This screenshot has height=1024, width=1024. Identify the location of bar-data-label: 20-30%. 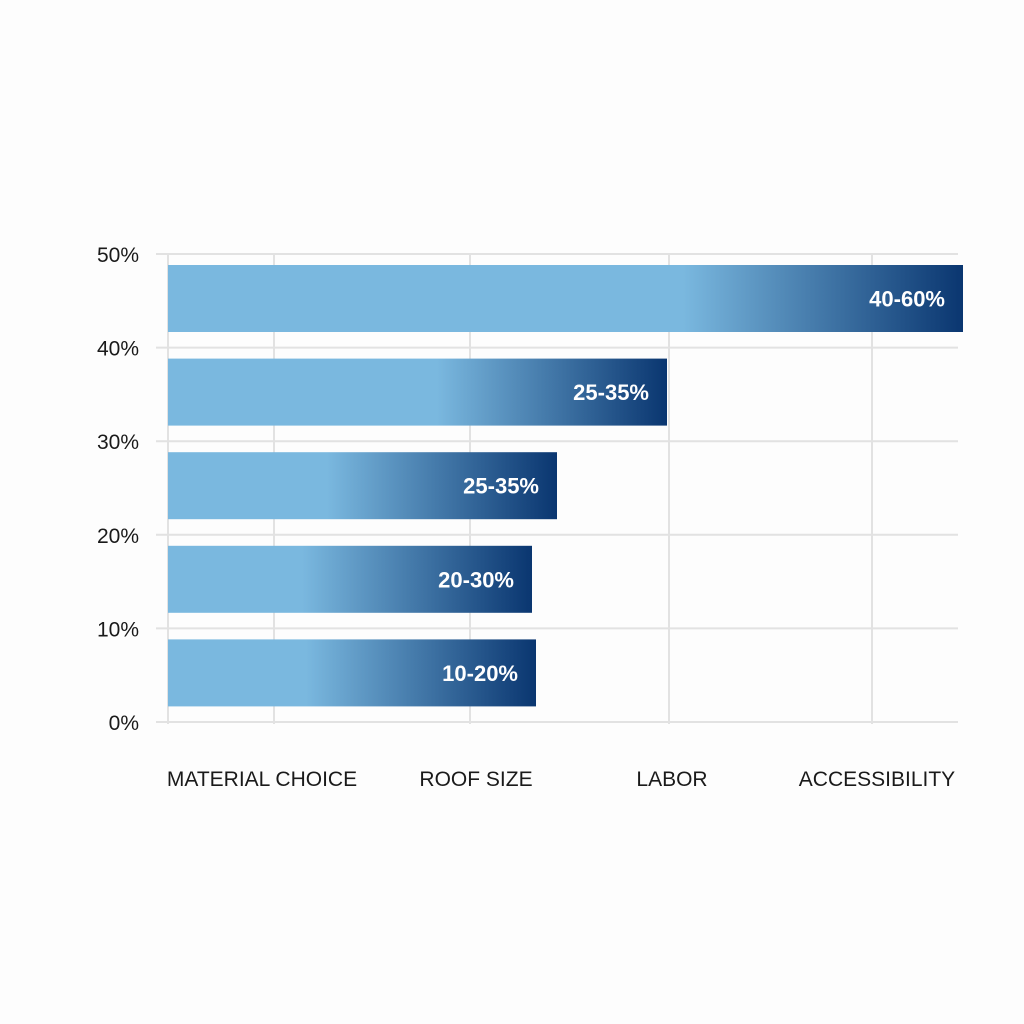
(476, 579).